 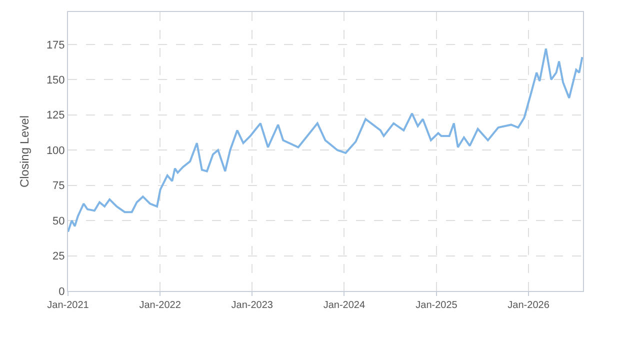 I want to click on y-axis-title: Closing Level, so click(x=25, y=151).